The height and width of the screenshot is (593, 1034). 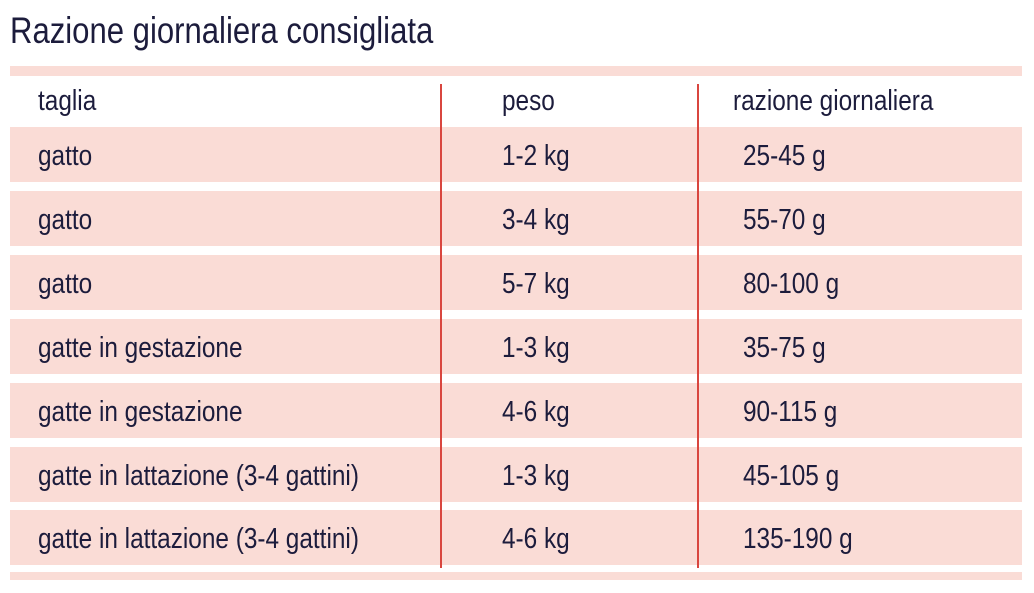 What do you see at coordinates (784, 156) in the screenshot?
I see `cell: 25-45 g` at bounding box center [784, 156].